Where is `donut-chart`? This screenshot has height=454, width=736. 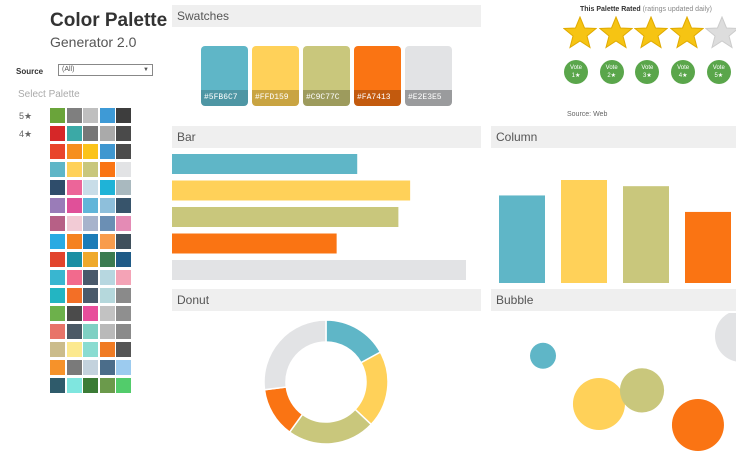
donut-chart is located at coordinates (326, 382).